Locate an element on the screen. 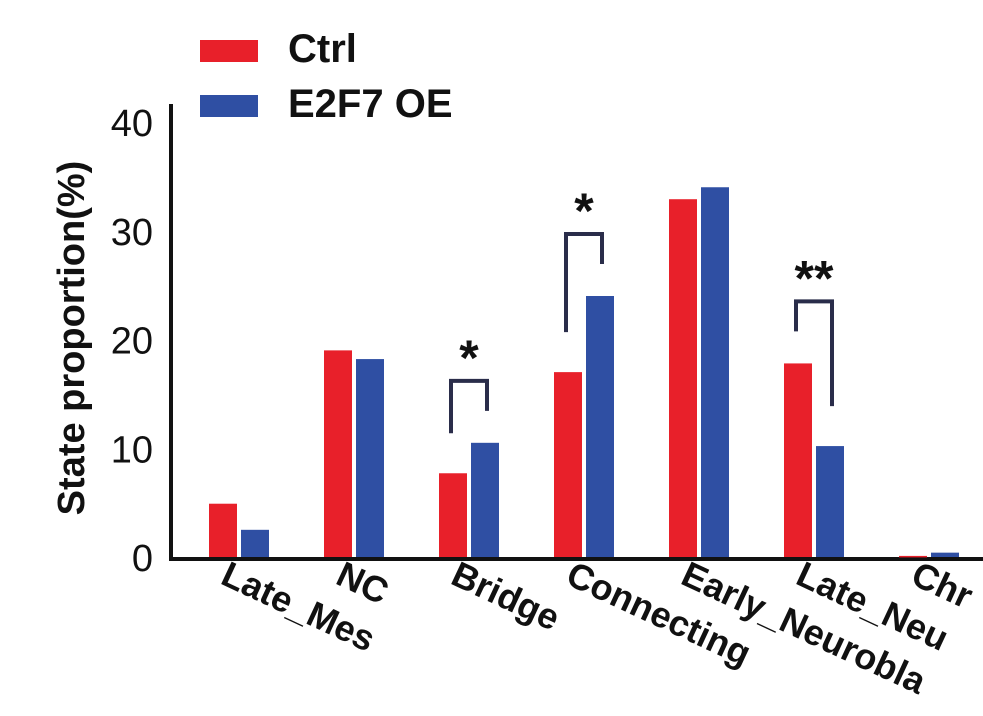 The width and height of the screenshot is (983, 716). y-tick-label: 40 is located at coordinates (132, 124).